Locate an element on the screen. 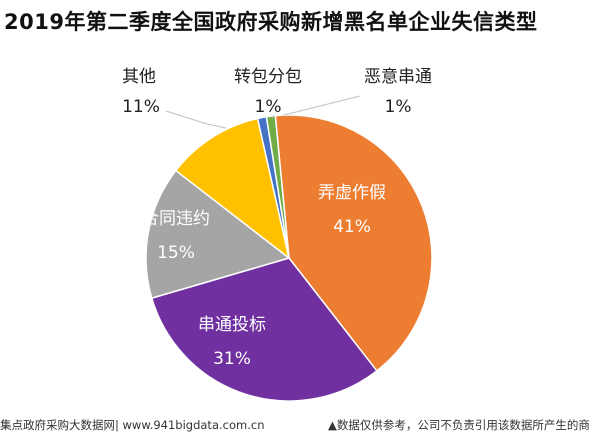  slice-label-5: 转包分包 is located at coordinates (268, 77).